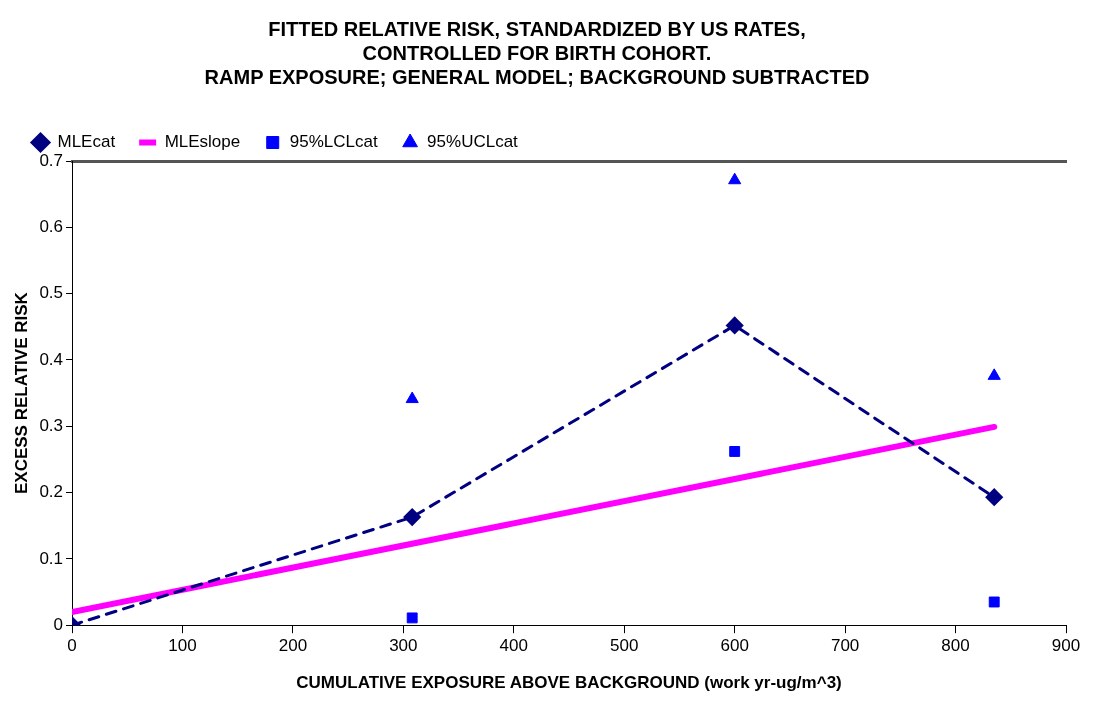  I want to click on legend-label: 95%UCLcat, so click(473, 142).